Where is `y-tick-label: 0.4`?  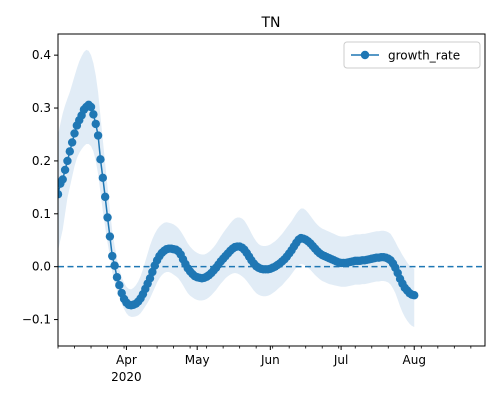 y-tick-label: 0.4 is located at coordinates (41, 55).